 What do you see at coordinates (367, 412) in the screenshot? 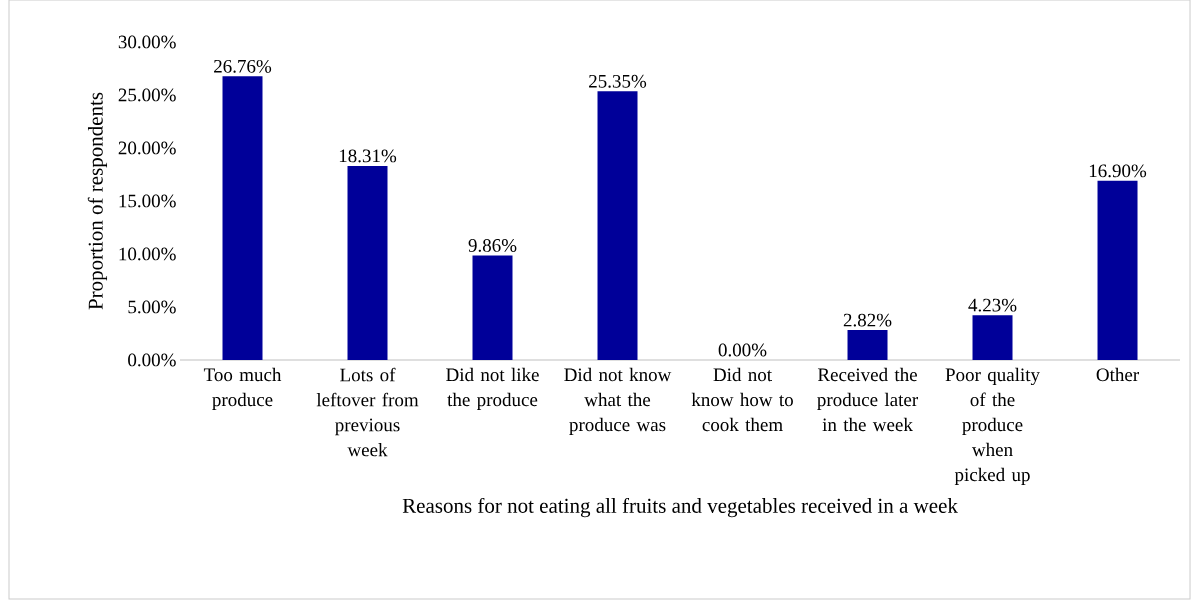
I see `x-tick-label: Lots of leftover from previous week` at bounding box center [367, 412].